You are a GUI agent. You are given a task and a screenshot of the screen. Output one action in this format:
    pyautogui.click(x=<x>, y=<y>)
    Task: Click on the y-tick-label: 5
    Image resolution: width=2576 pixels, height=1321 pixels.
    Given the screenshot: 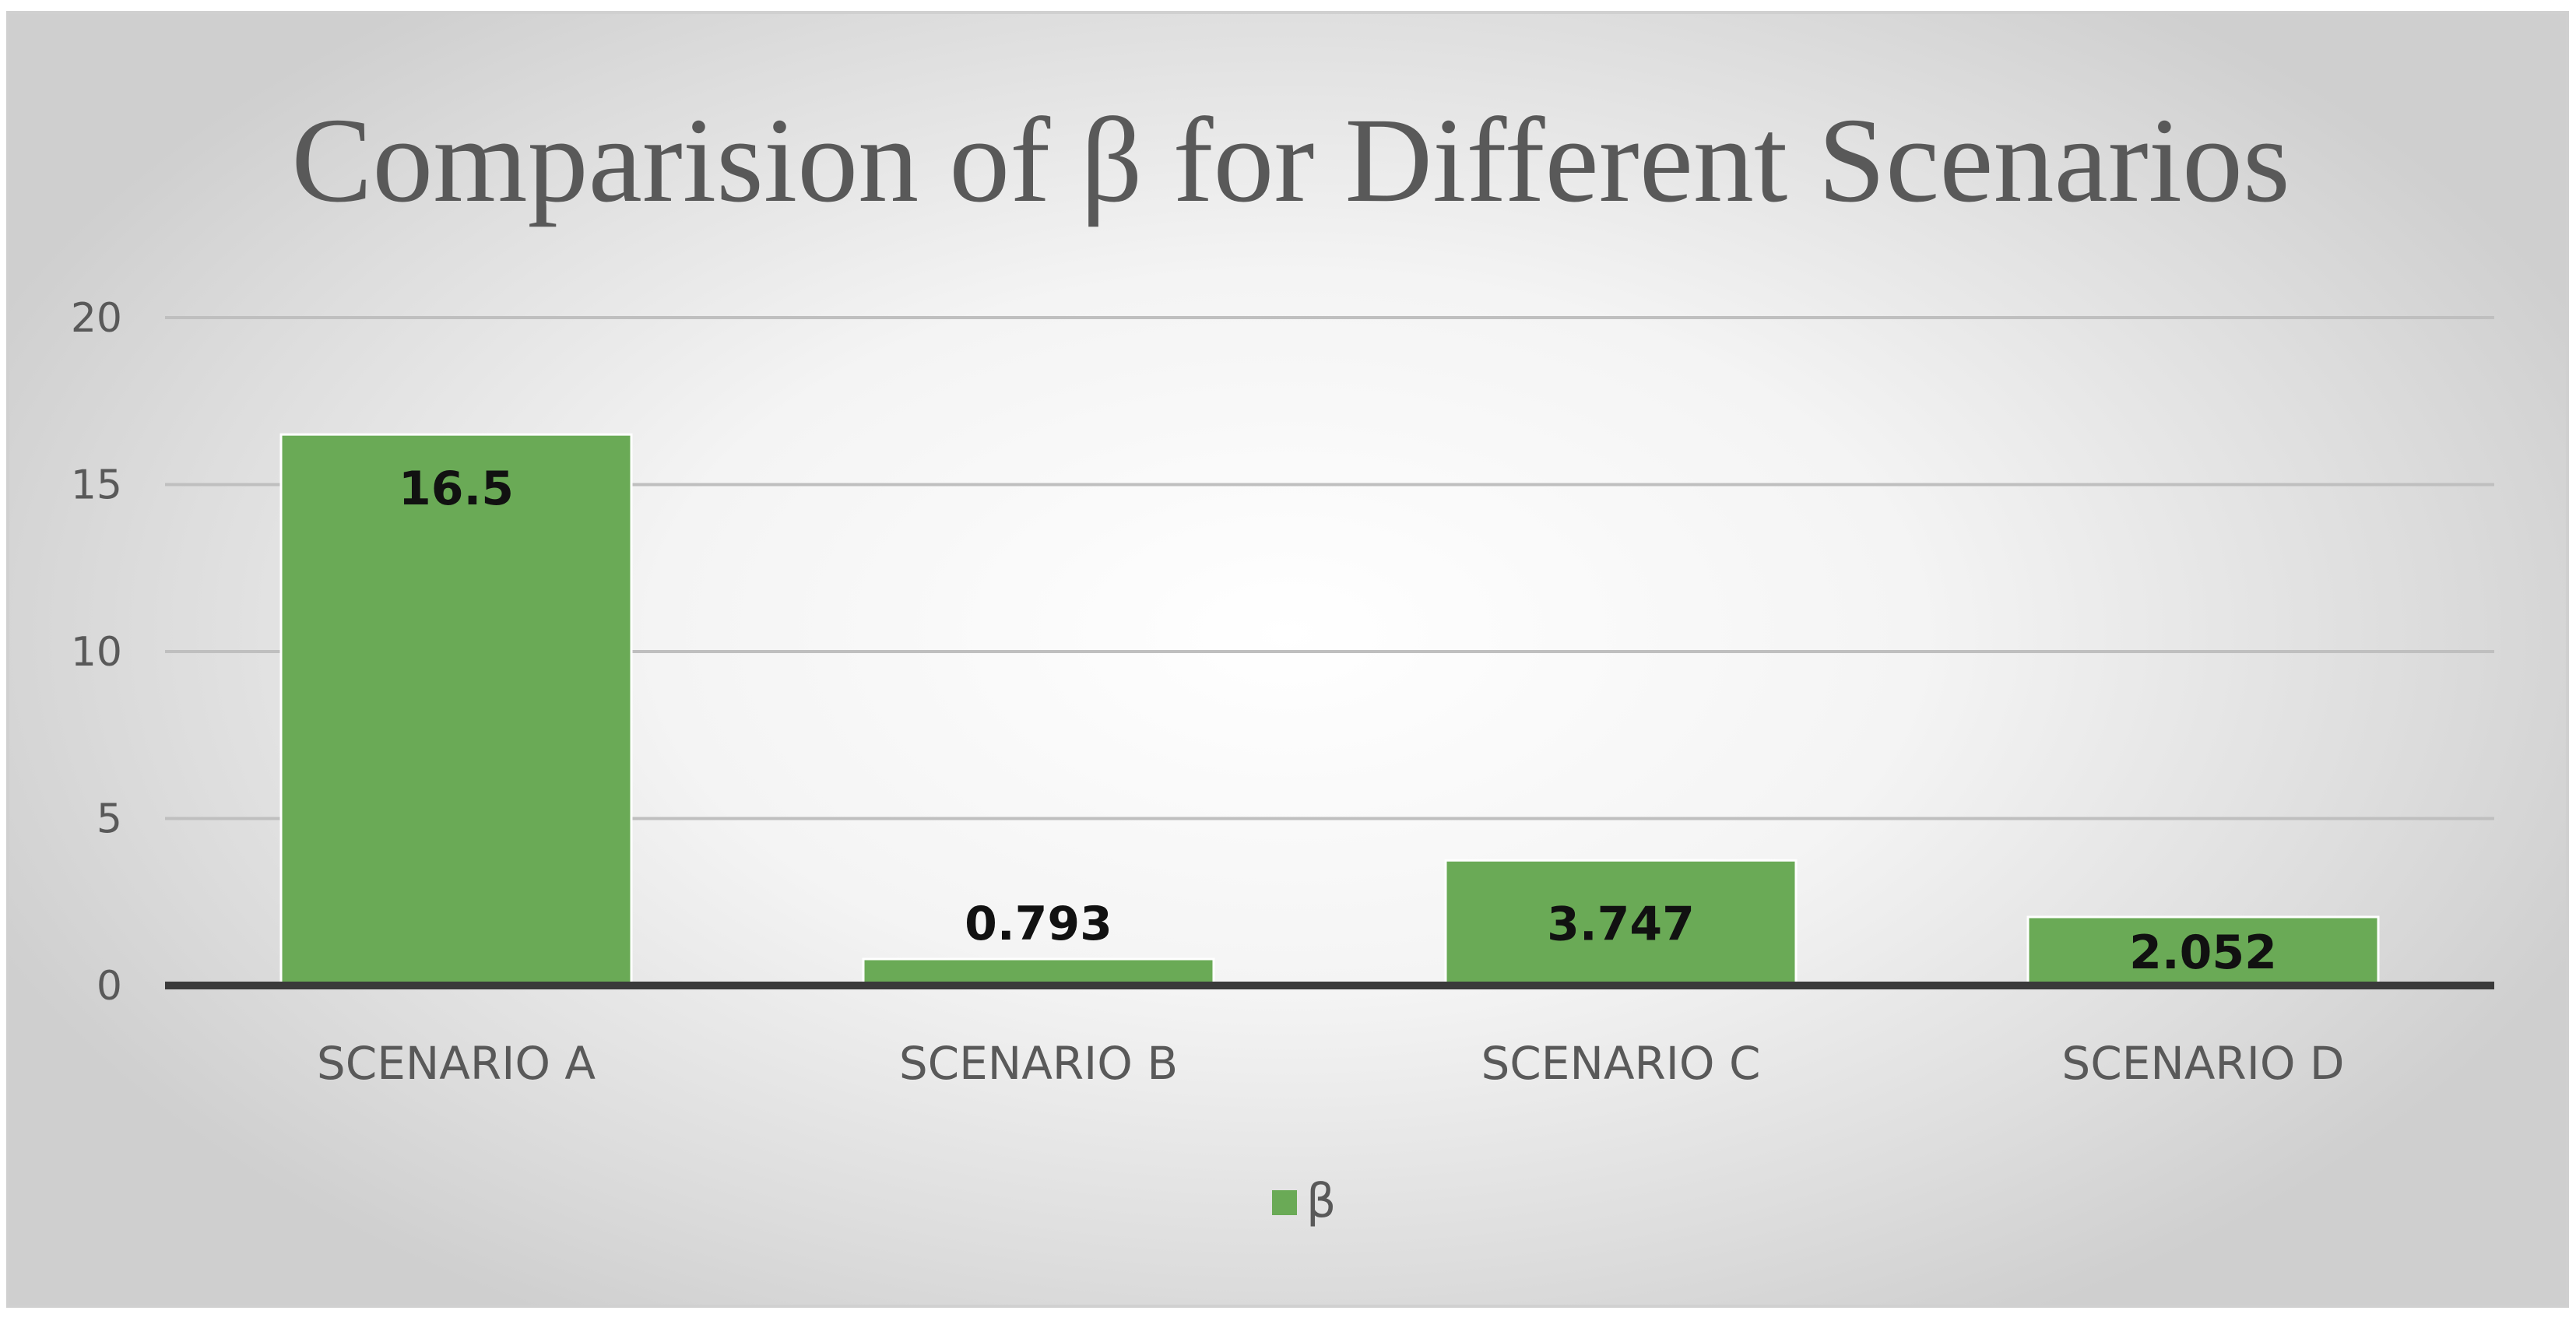 What is the action you would take?
    pyautogui.click(x=110, y=819)
    